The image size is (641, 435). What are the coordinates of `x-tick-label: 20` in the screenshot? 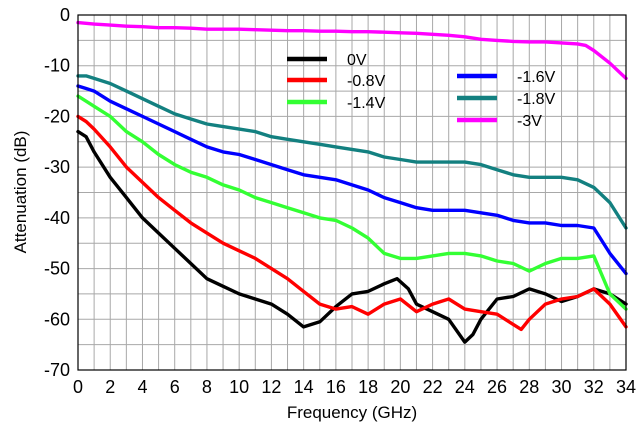 It's located at (400, 387).